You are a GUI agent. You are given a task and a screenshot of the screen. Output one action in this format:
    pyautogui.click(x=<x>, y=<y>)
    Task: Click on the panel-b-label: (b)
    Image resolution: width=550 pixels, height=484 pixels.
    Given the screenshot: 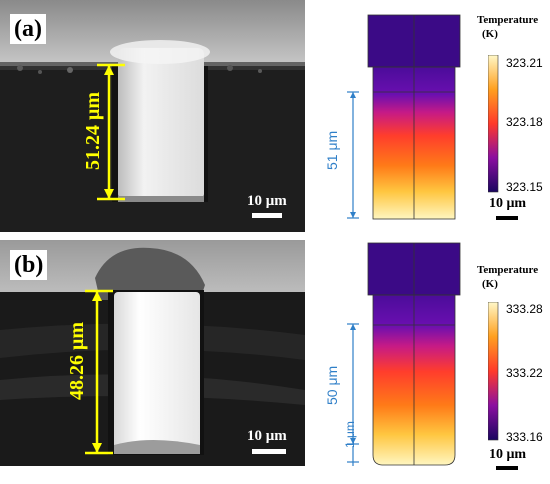 What is the action you would take?
    pyautogui.click(x=29, y=265)
    